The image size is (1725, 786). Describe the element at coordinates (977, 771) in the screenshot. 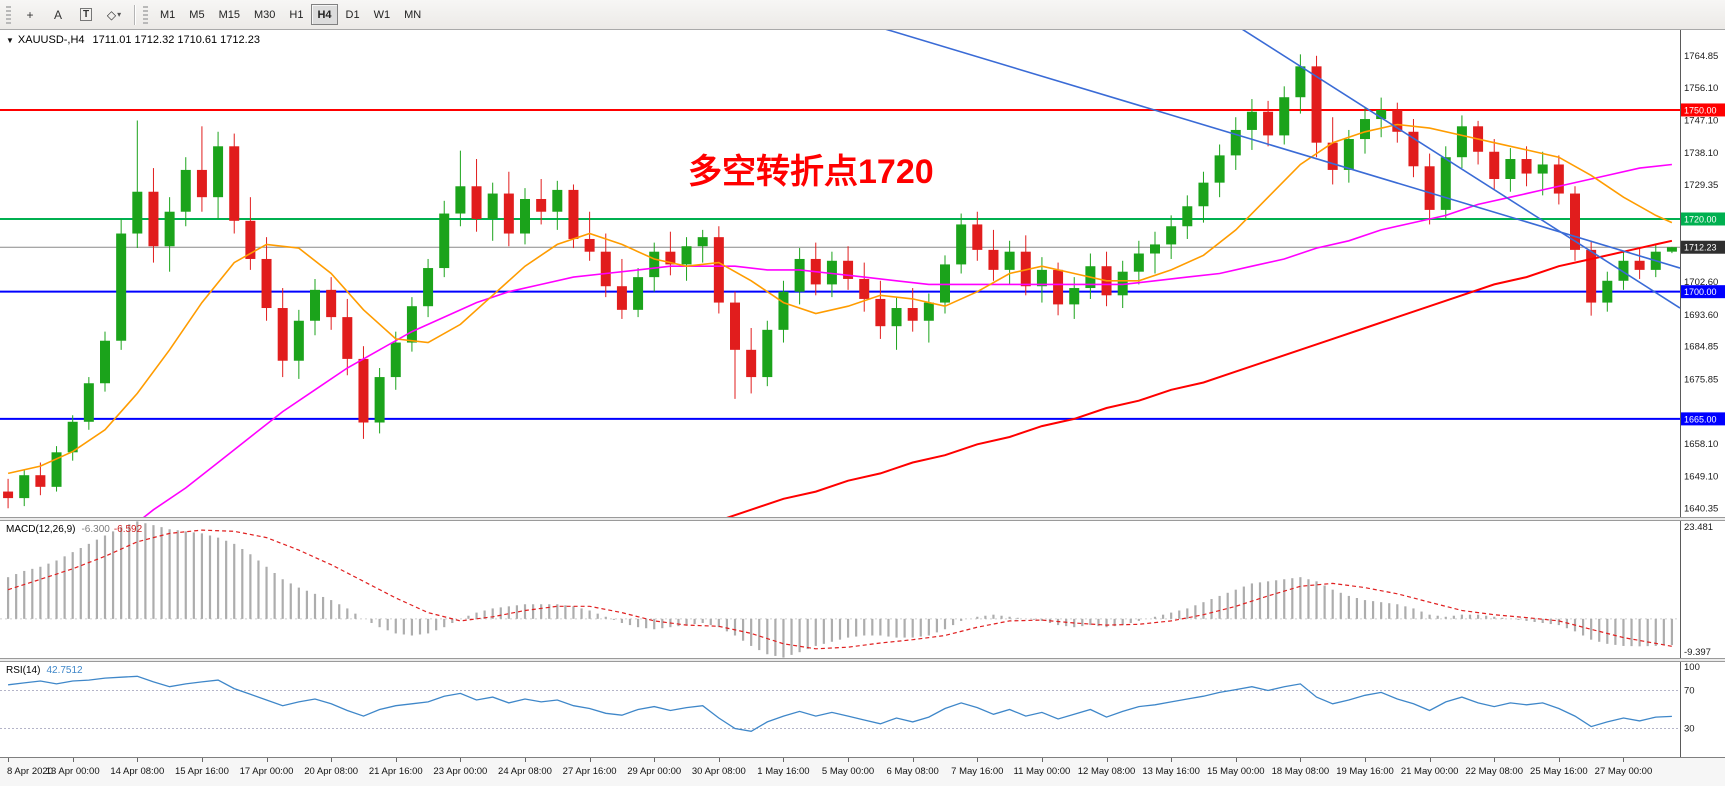

I see `time-label: 7 May 16:00` at that location.